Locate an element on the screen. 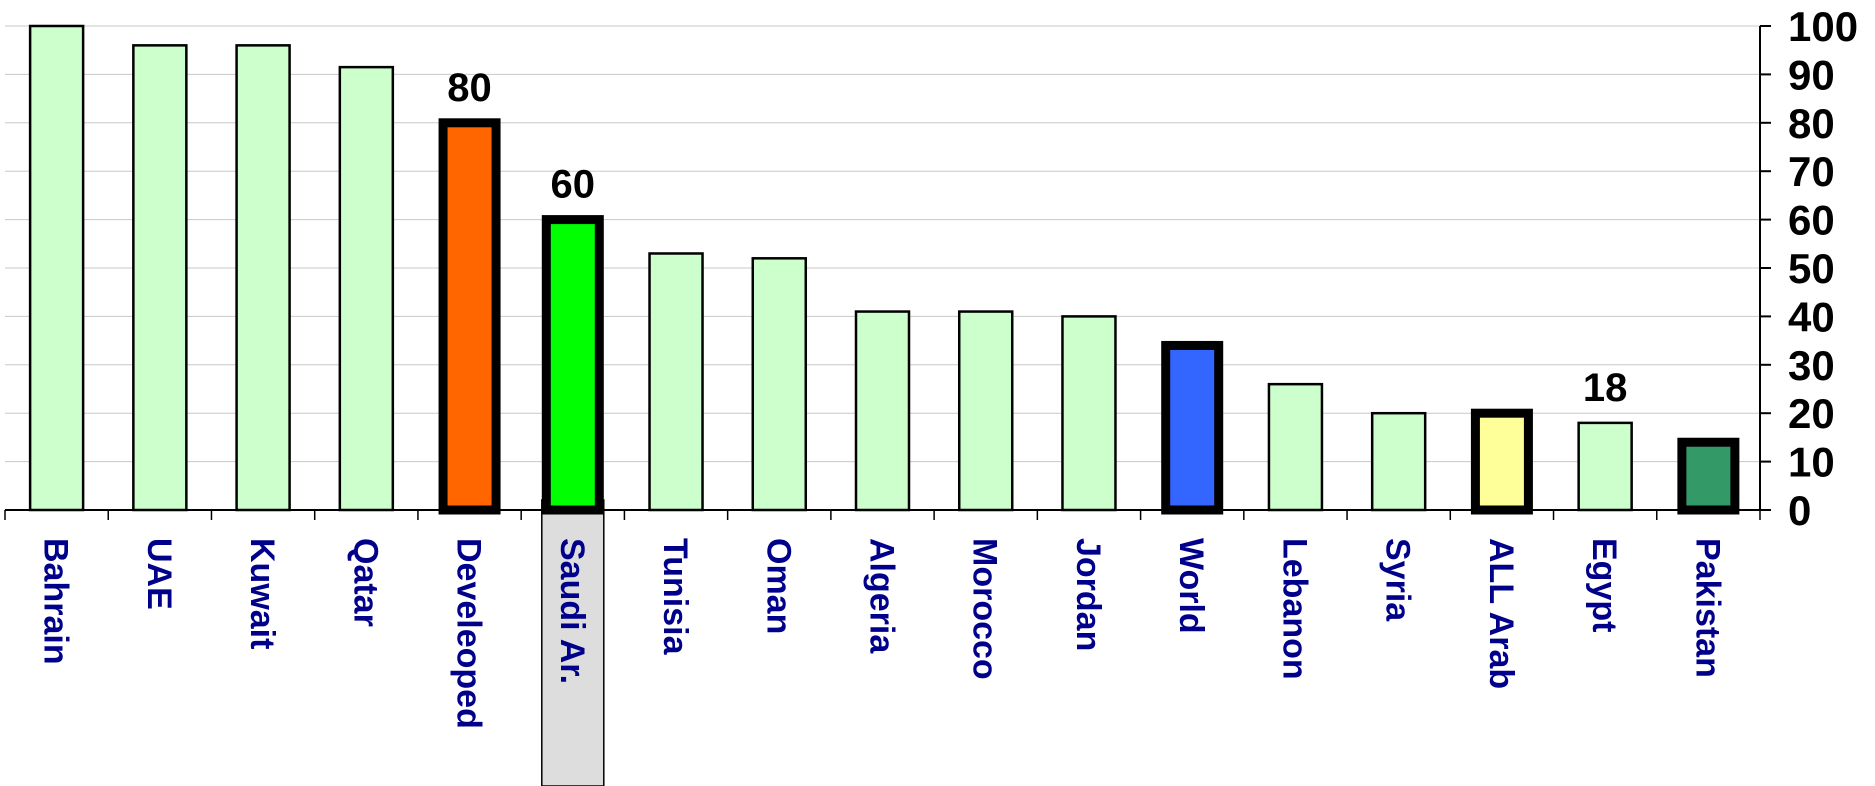 The height and width of the screenshot is (786, 1875). bar-tunisia is located at coordinates (676, 382).